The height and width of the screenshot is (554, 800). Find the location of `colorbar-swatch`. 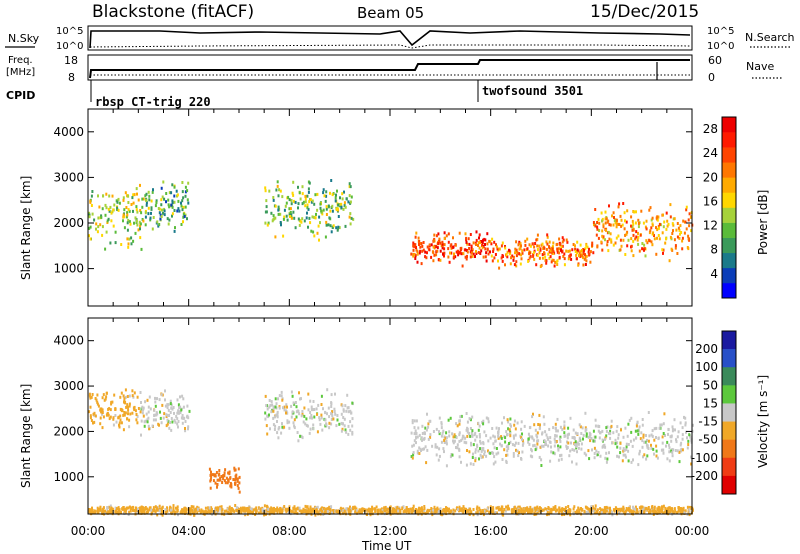

colorbar-swatch is located at coordinates (729, 485).